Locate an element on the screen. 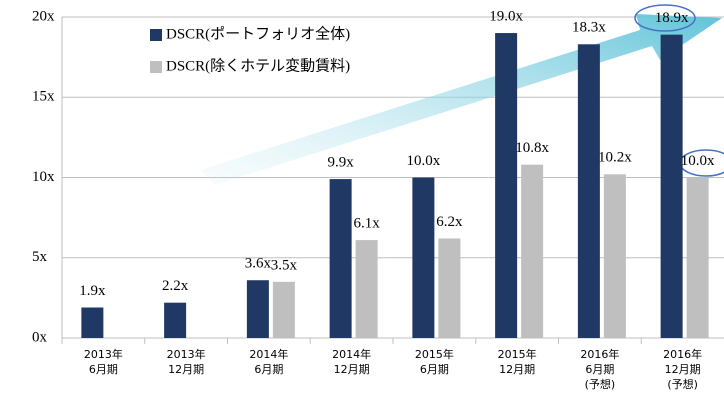 The height and width of the screenshot is (400, 724). value-label: 6.1x is located at coordinates (367, 224).